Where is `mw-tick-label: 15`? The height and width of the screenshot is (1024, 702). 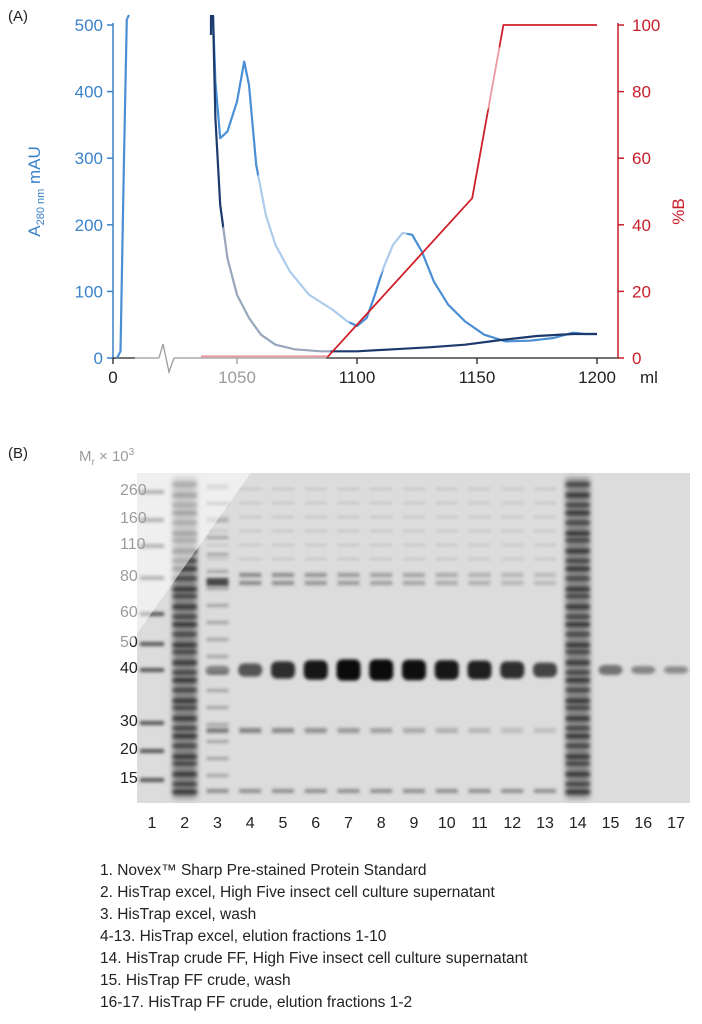 mw-tick-label: 15 is located at coordinates (129, 778).